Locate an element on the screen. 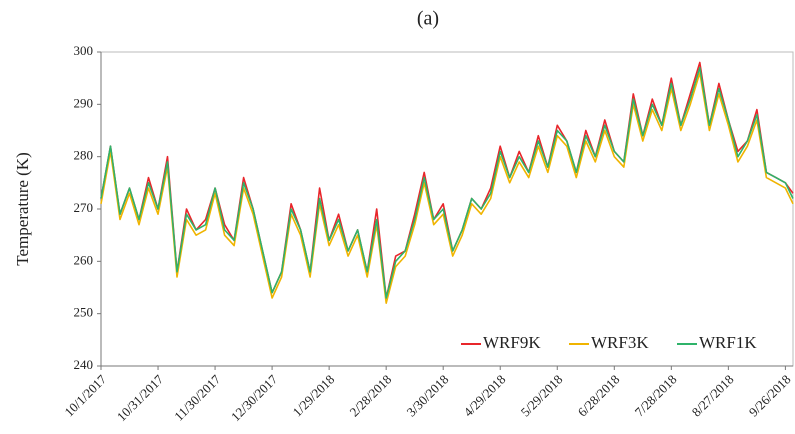 The height and width of the screenshot is (434, 795). y-tick-label: 280 is located at coordinates (84, 155).